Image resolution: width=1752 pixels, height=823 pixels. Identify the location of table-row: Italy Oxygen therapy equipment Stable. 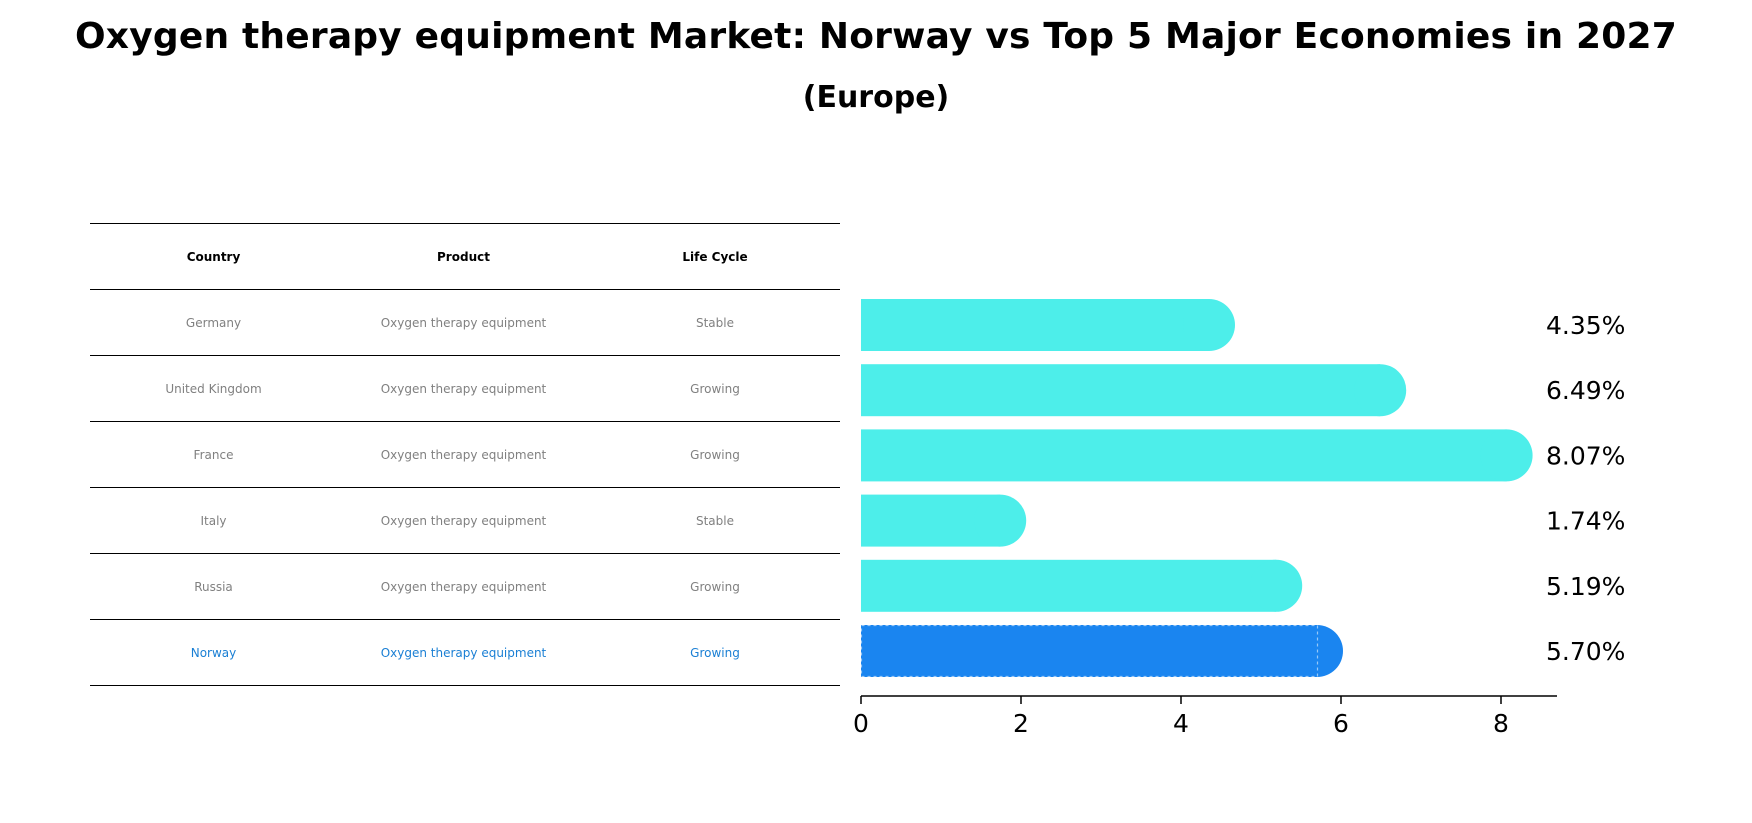
(465, 520).